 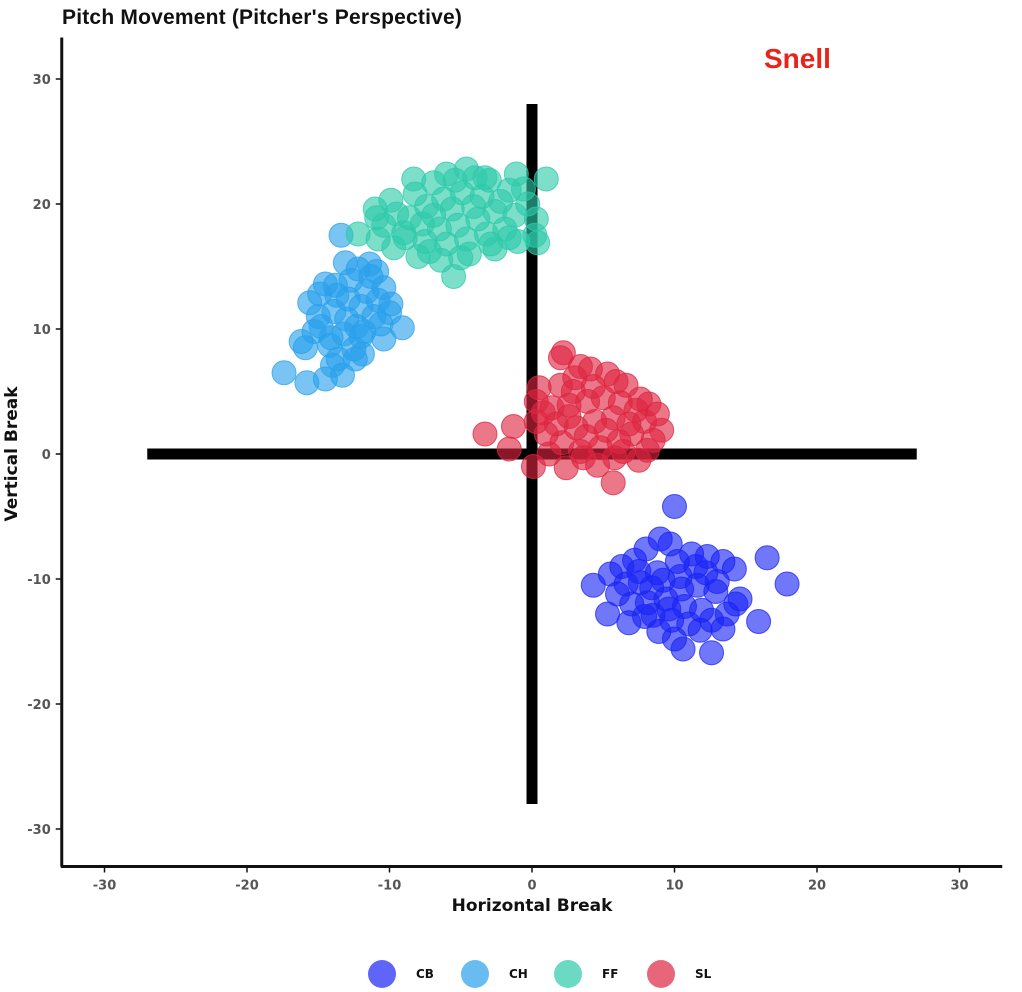 I want to click on series-cb, so click(x=690, y=580).